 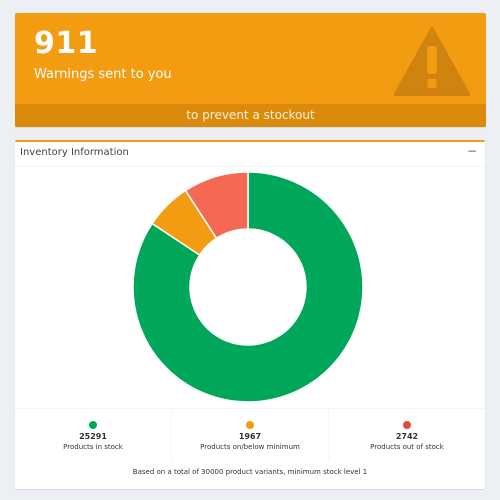 I want to click on collapse-button: −, so click(x=471, y=151).